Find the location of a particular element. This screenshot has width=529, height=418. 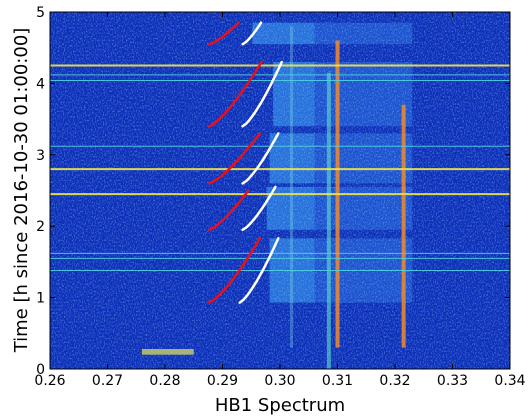

x-tick-label: 0.27 is located at coordinates (107, 381).